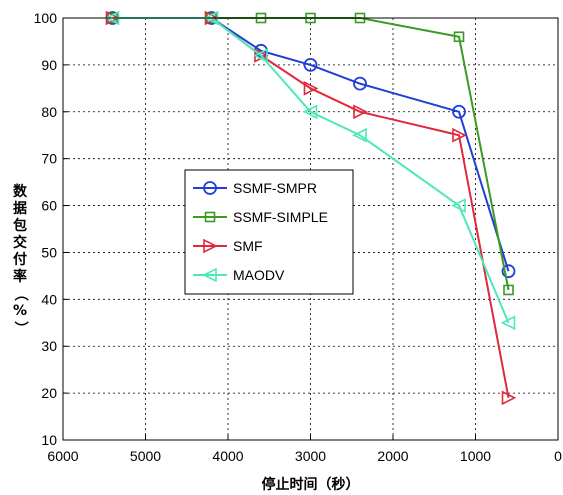 The image size is (563, 495). I want to click on y-tick-label: 70, so click(49, 159).